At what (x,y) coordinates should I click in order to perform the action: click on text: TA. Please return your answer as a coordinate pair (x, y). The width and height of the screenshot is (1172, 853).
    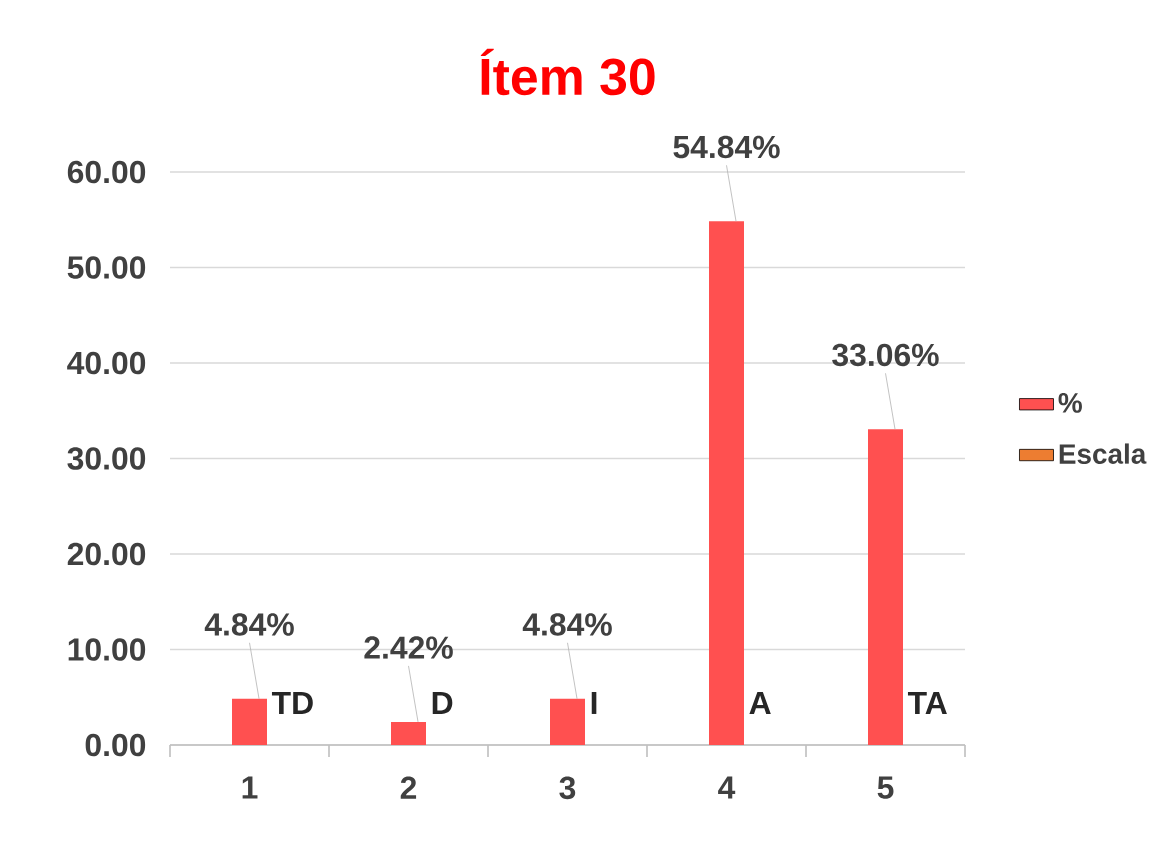
    Looking at the image, I should click on (927, 703).